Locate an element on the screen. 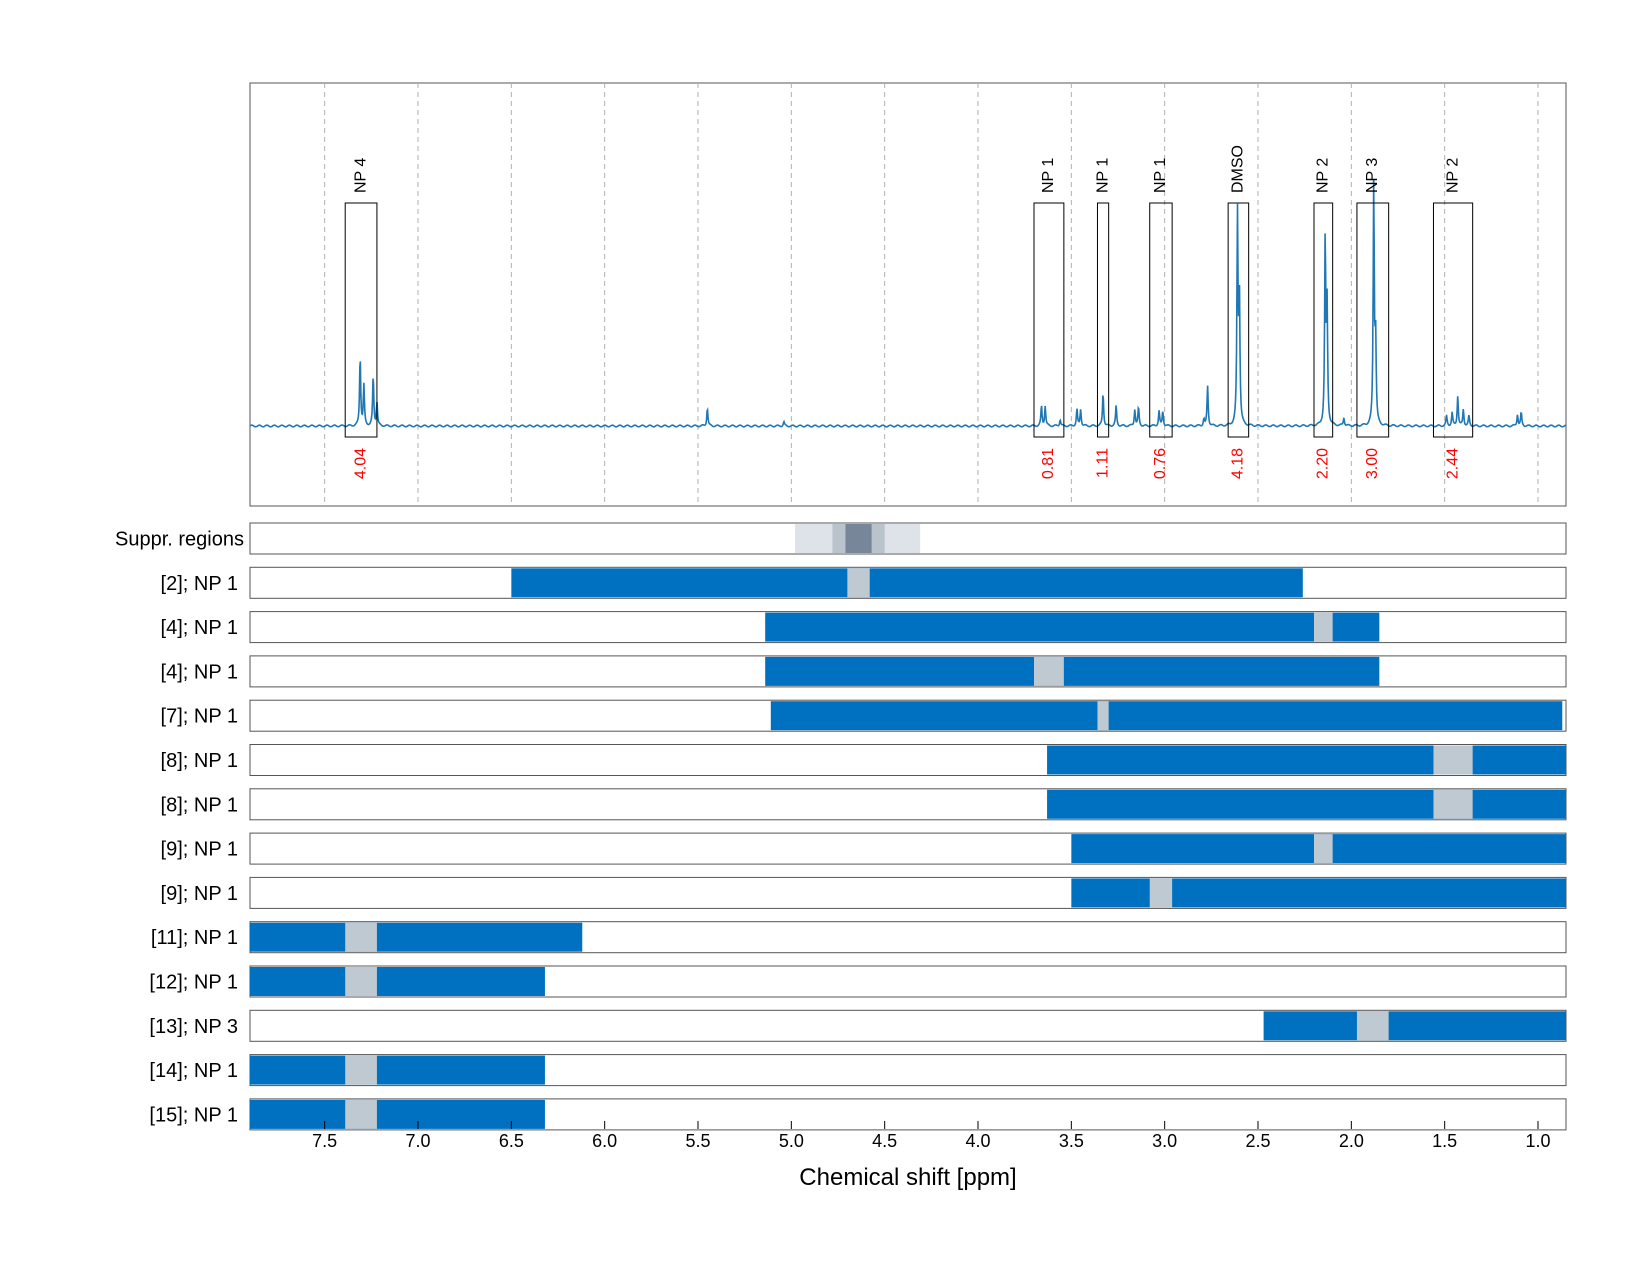 This screenshot has height=1275, width=1651. integral-value: 4.18 is located at coordinates (1238, 463).